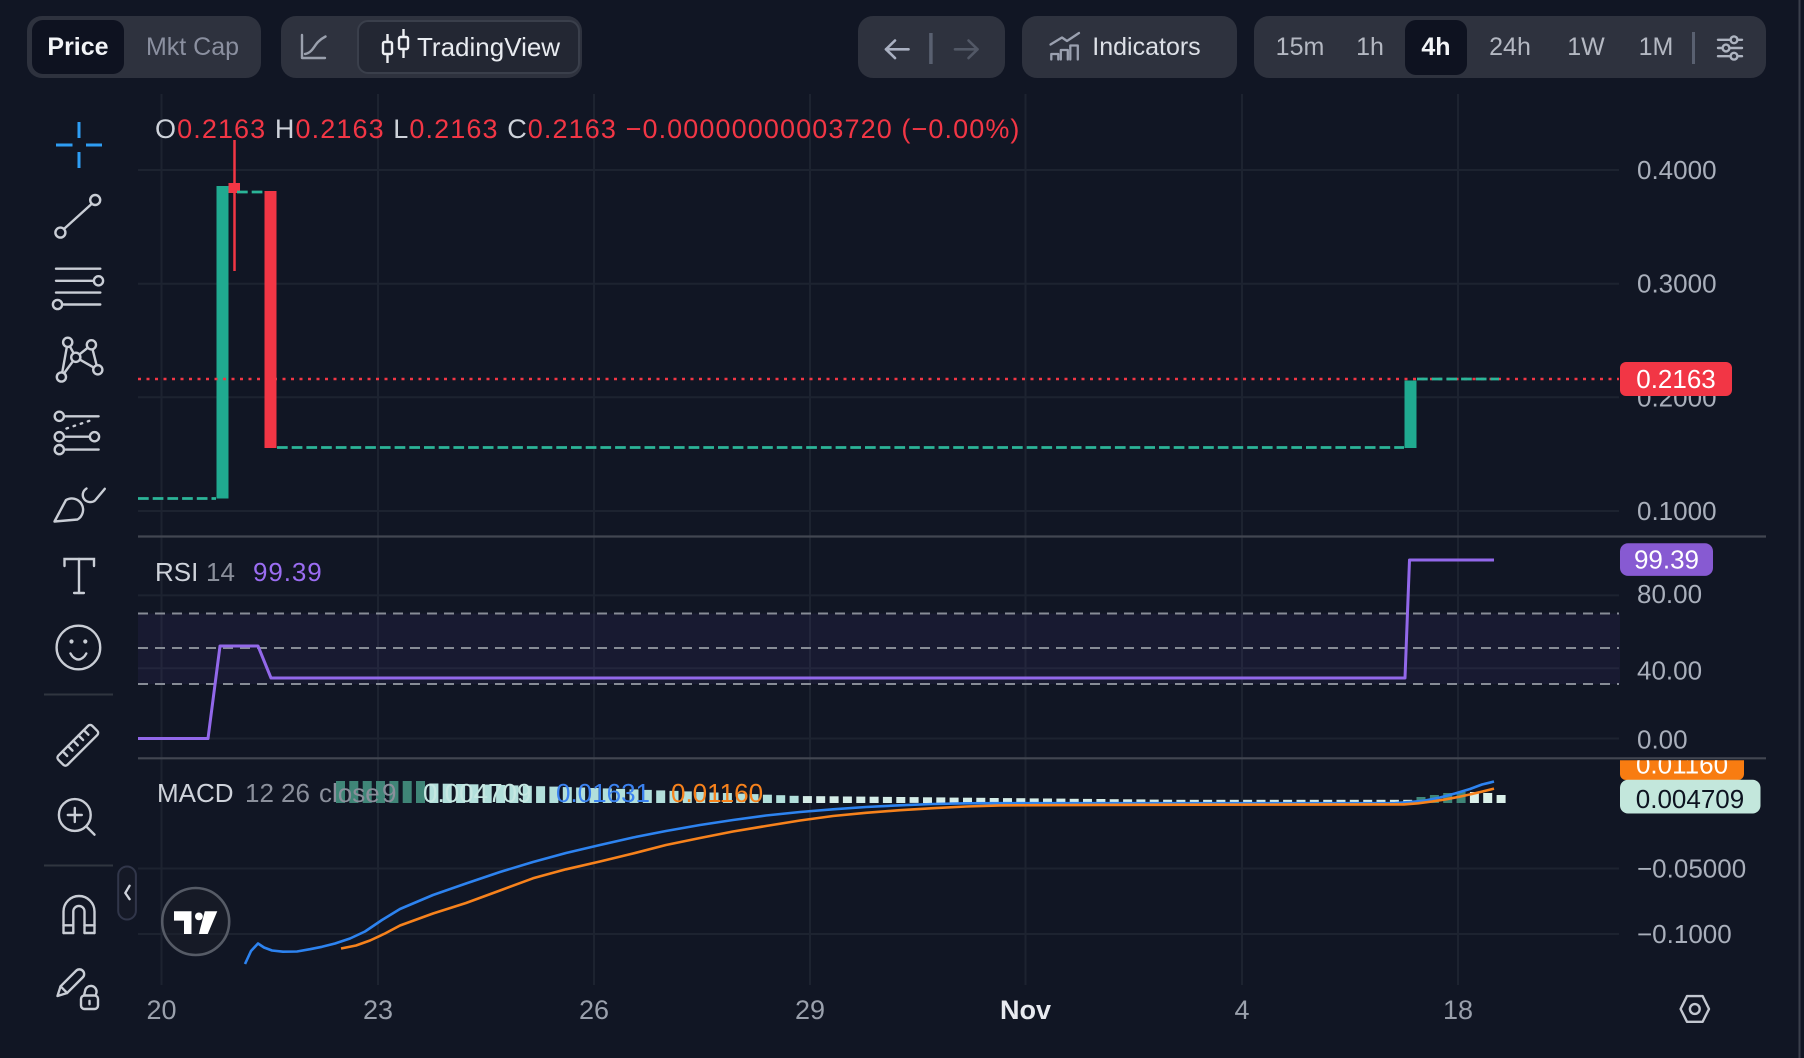 The width and height of the screenshot is (1804, 1058). I want to click on svg-text: 23, so click(378, 1010).